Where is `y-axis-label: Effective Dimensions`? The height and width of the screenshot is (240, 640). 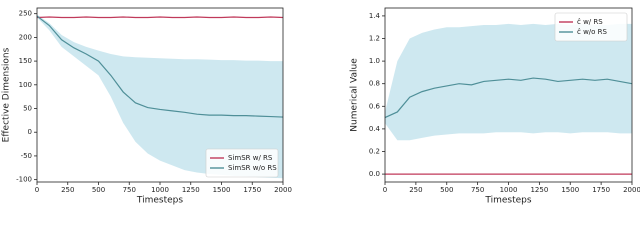
y-axis-label: Effective Dimensions is located at coordinates (7, 94).